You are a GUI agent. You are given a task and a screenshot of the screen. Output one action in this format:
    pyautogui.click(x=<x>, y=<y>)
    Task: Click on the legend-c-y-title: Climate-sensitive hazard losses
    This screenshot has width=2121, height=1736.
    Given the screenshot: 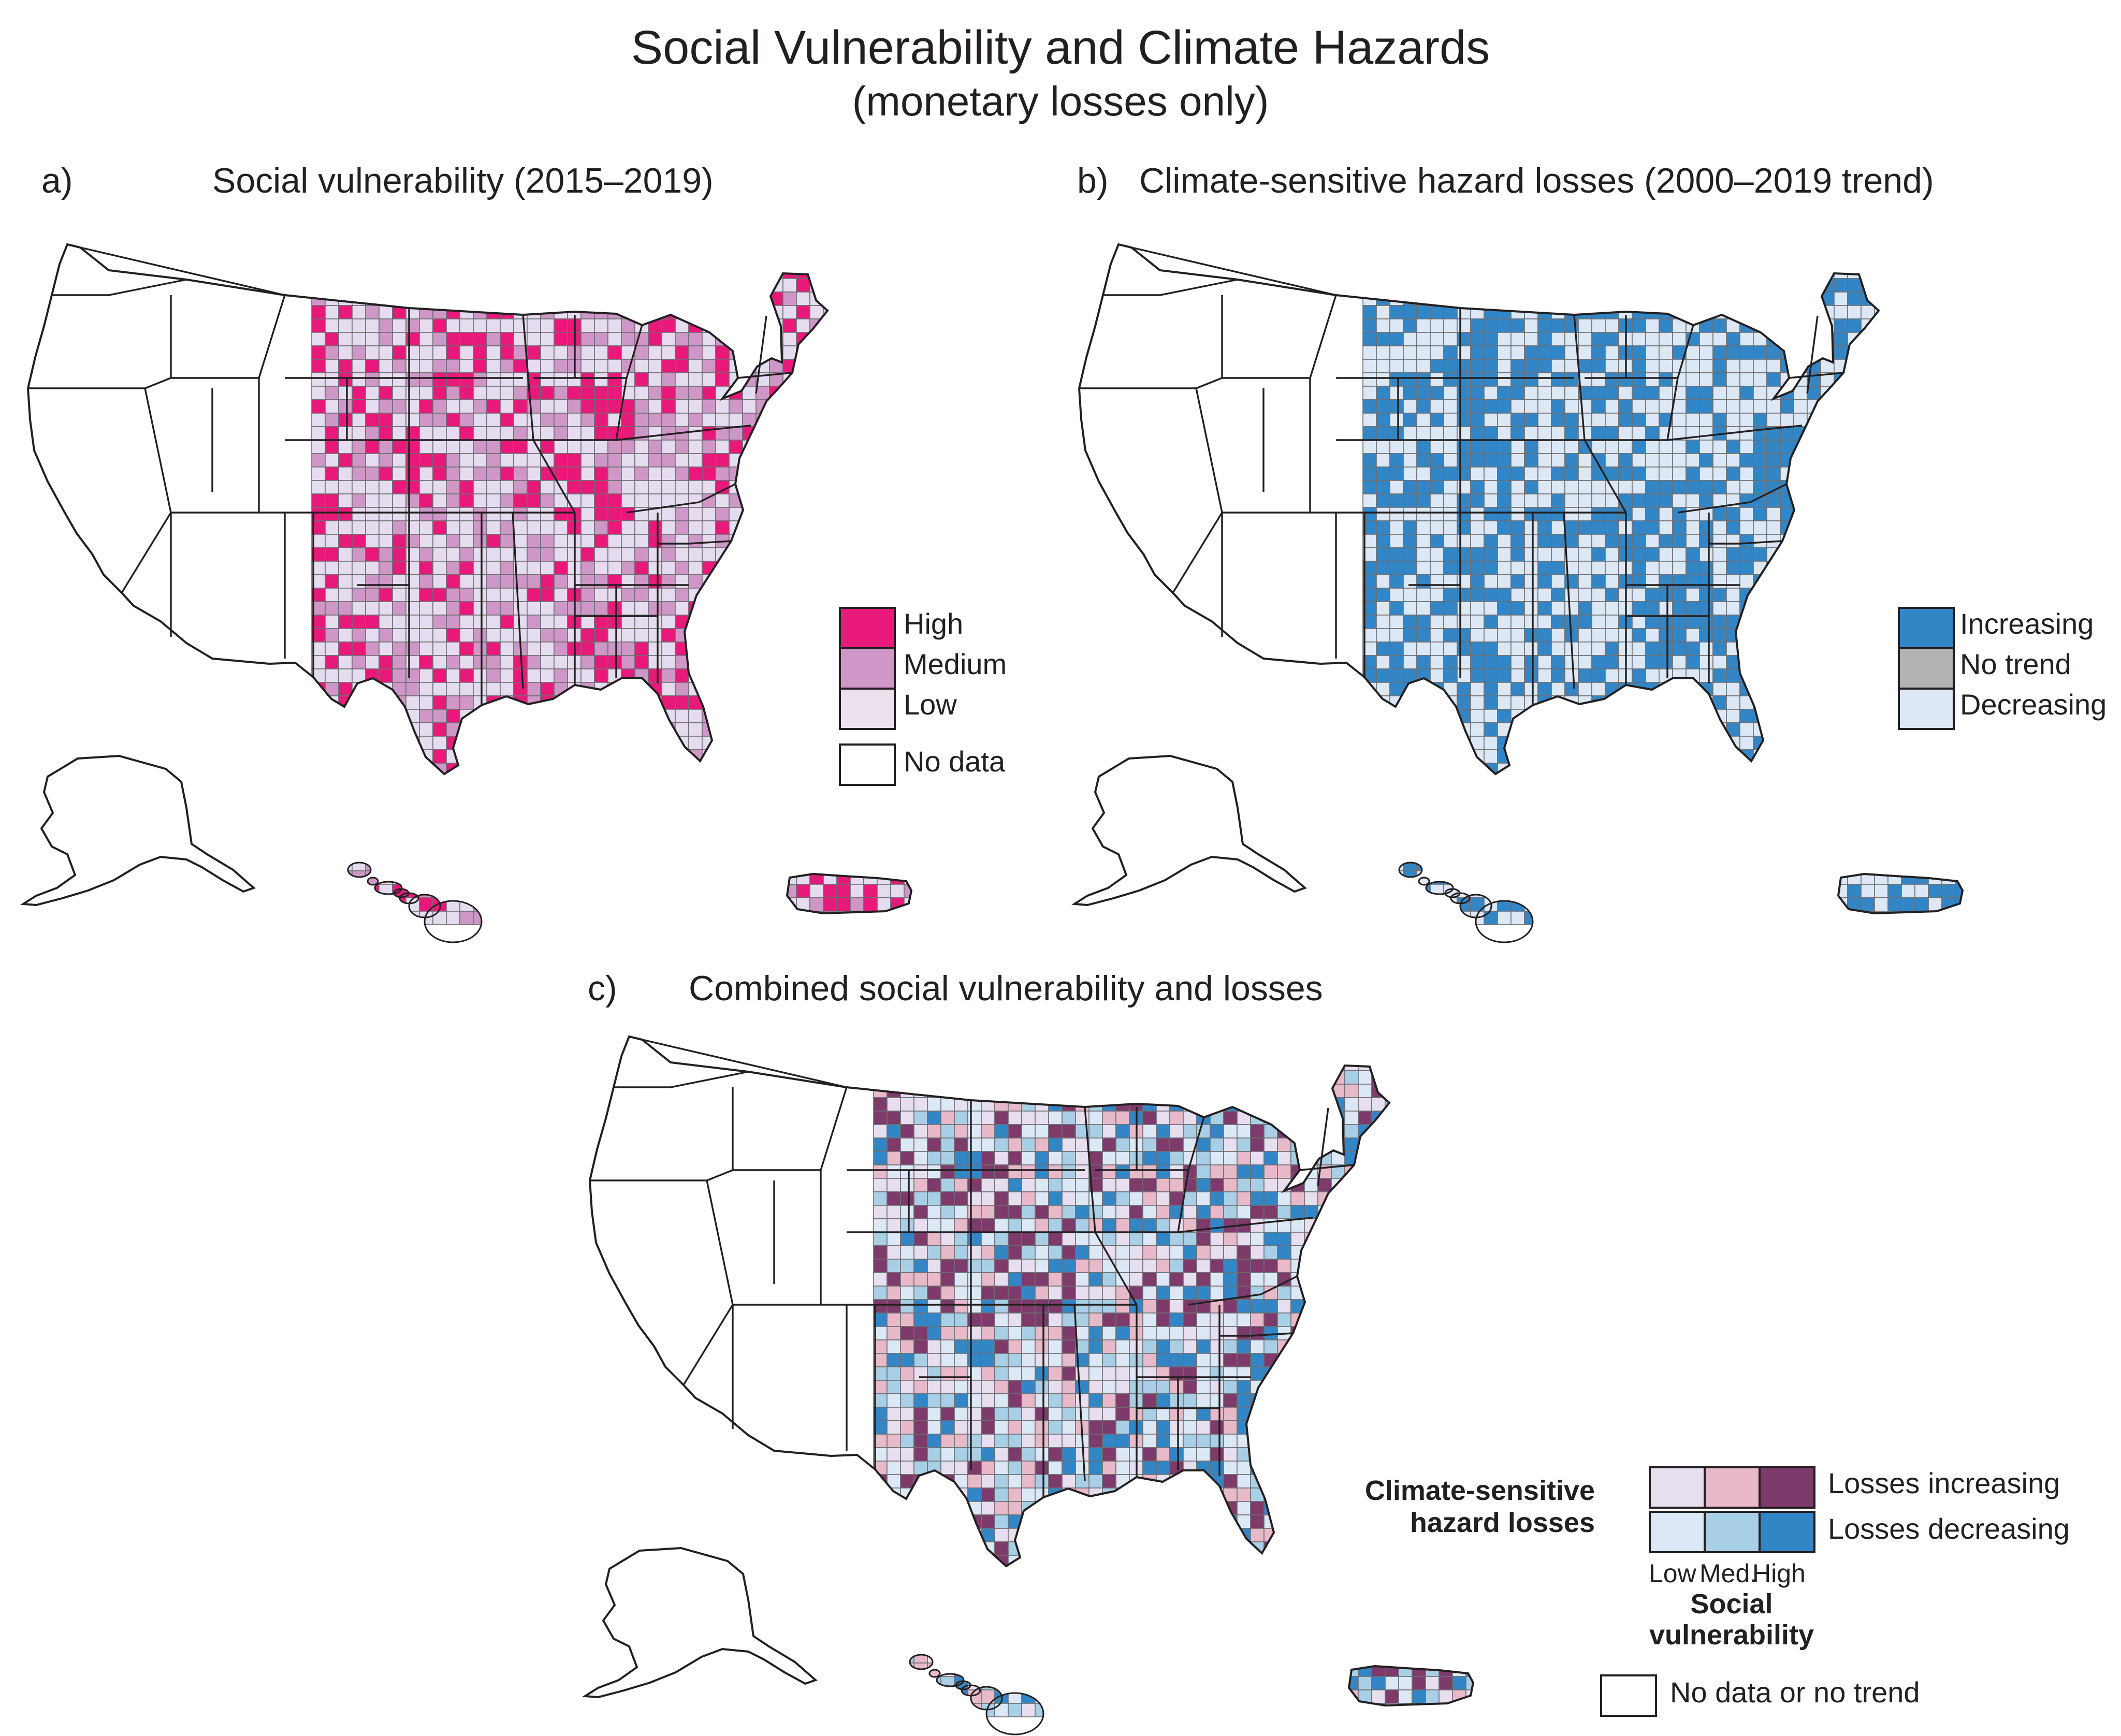 What is the action you would take?
    pyautogui.click(x=1479, y=1506)
    